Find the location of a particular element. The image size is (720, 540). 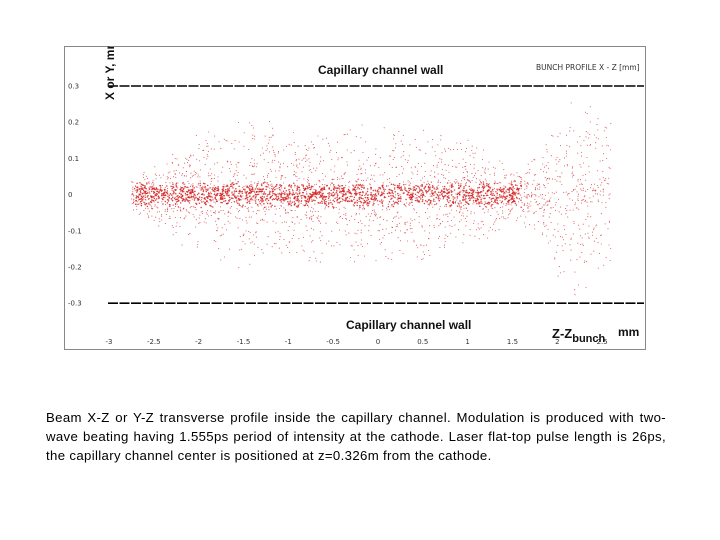

inset-label: BUNCH PROFILE X - Z [mm] is located at coordinates (588, 67).